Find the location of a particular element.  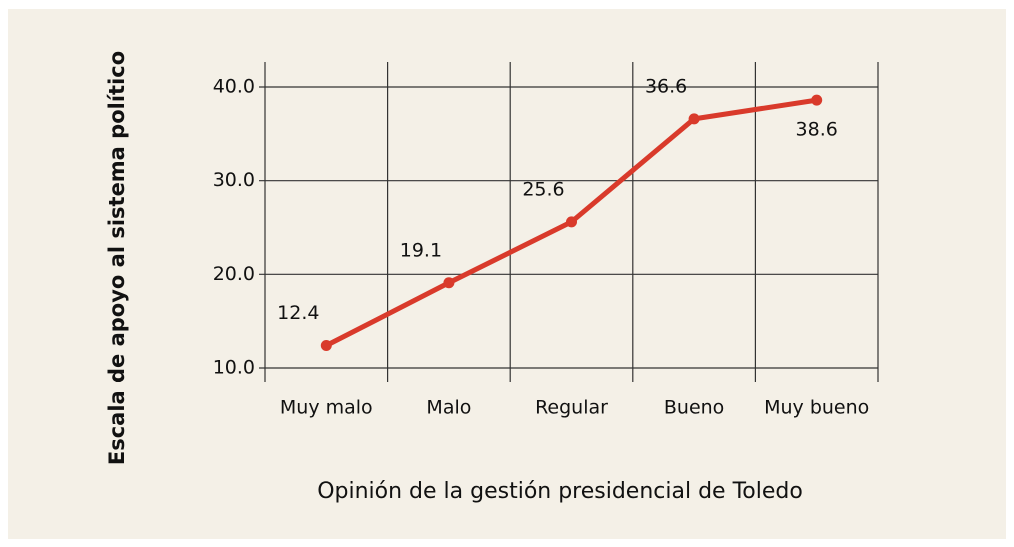

data-label: 38.6 is located at coordinates (817, 130).